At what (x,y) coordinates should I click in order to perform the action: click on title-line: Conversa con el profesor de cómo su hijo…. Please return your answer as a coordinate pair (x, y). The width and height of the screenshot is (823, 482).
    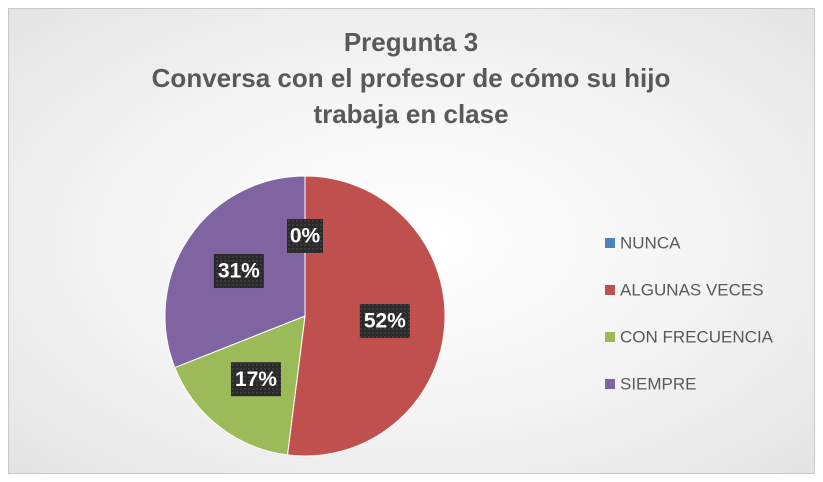
    Looking at the image, I should click on (411, 96).